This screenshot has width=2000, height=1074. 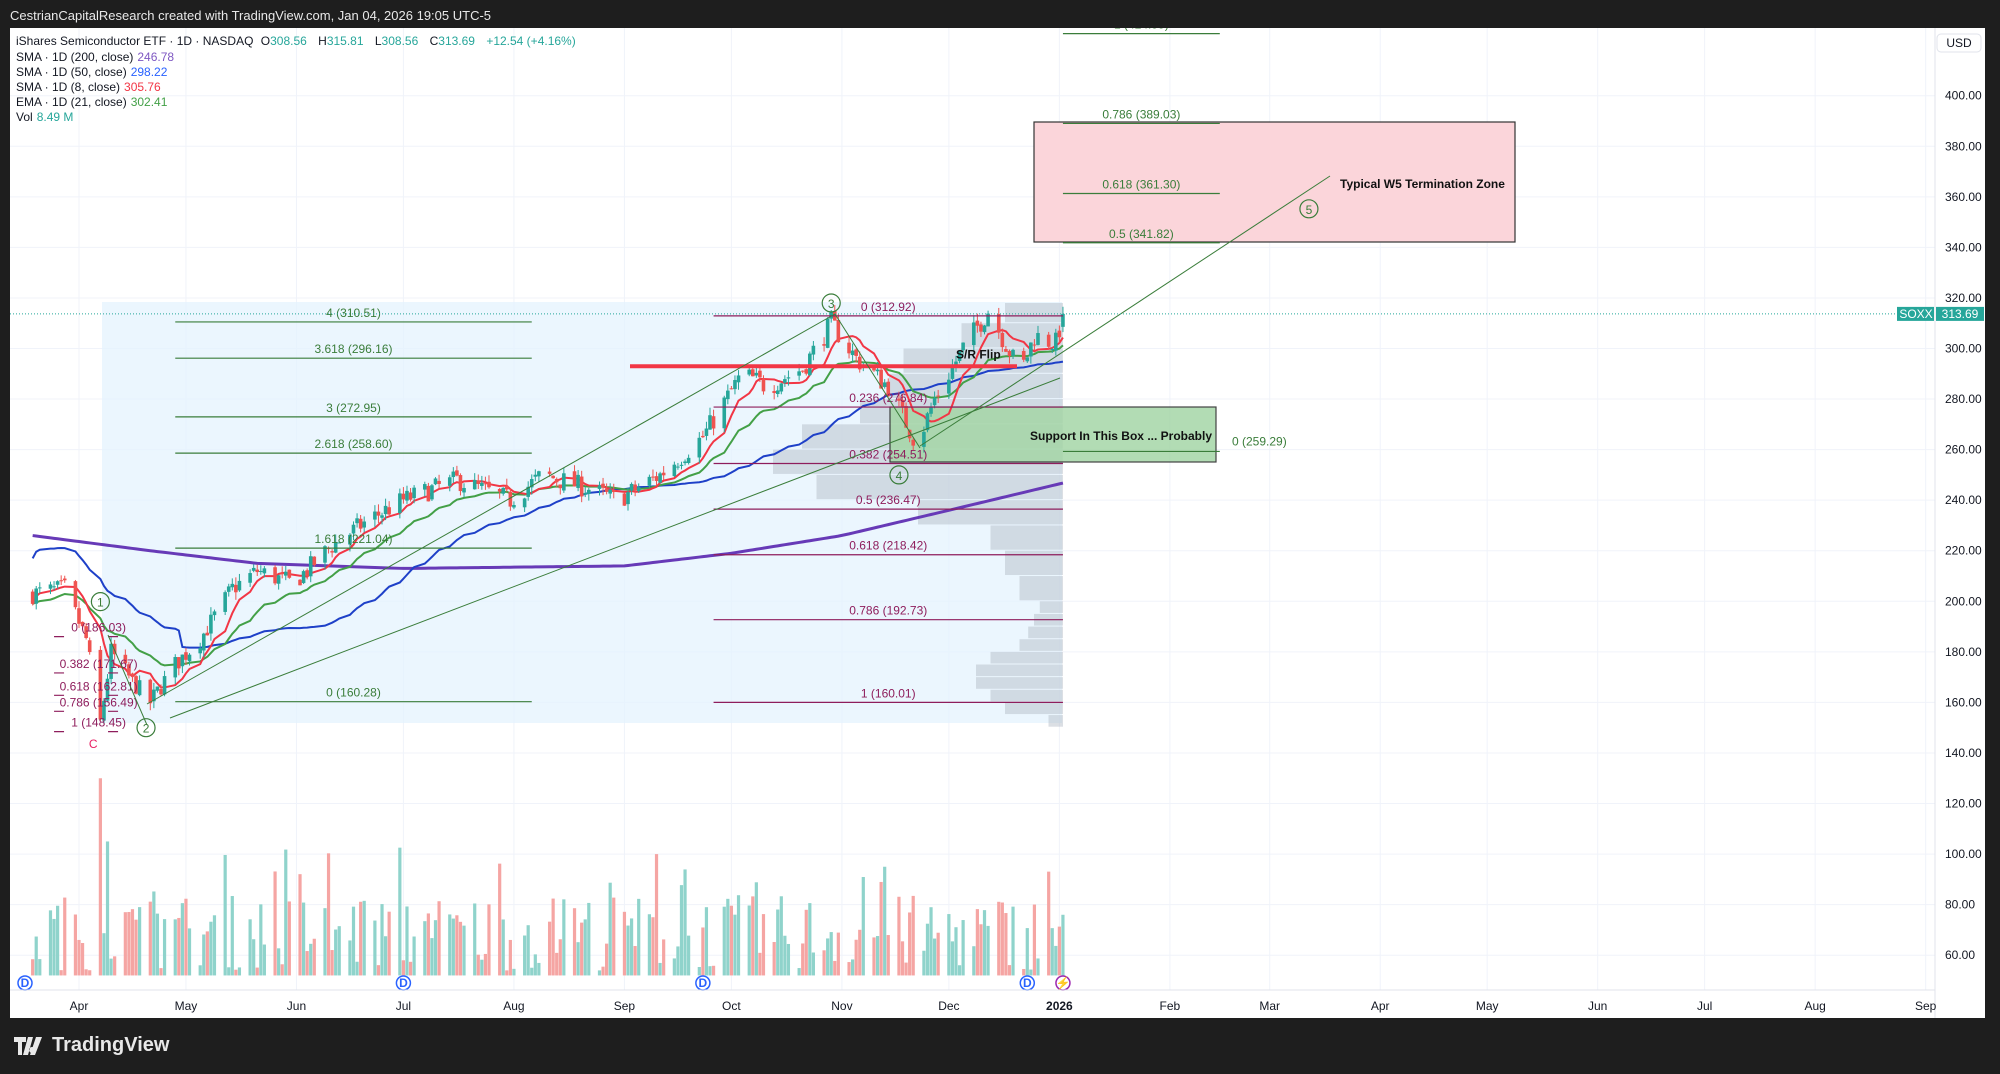 I want to click on tradingview-logo: TradingView, so click(x=91, y=1045).